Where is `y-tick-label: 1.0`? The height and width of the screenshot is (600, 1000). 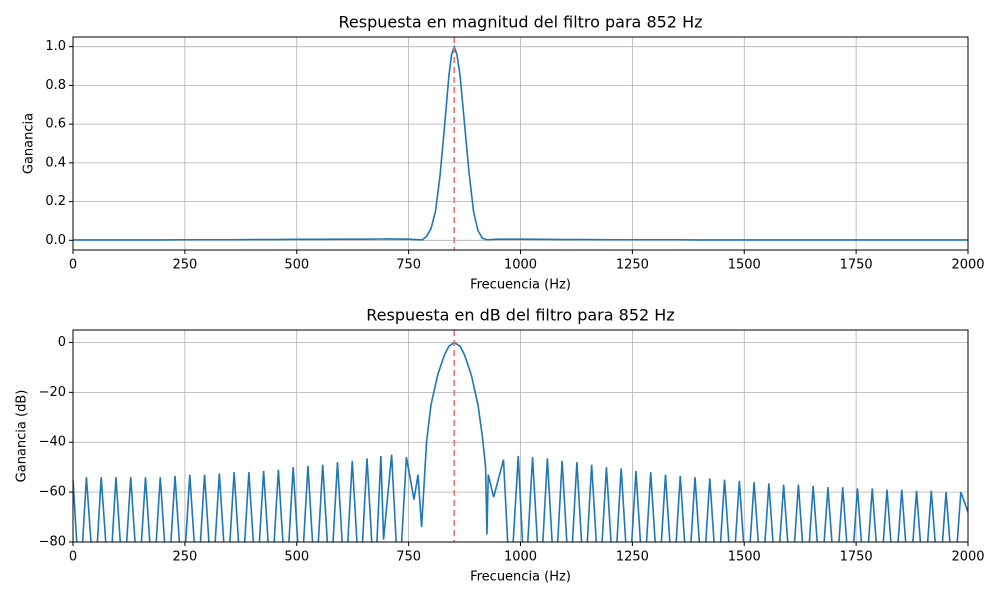
y-tick-label: 1.0 is located at coordinates (55, 46).